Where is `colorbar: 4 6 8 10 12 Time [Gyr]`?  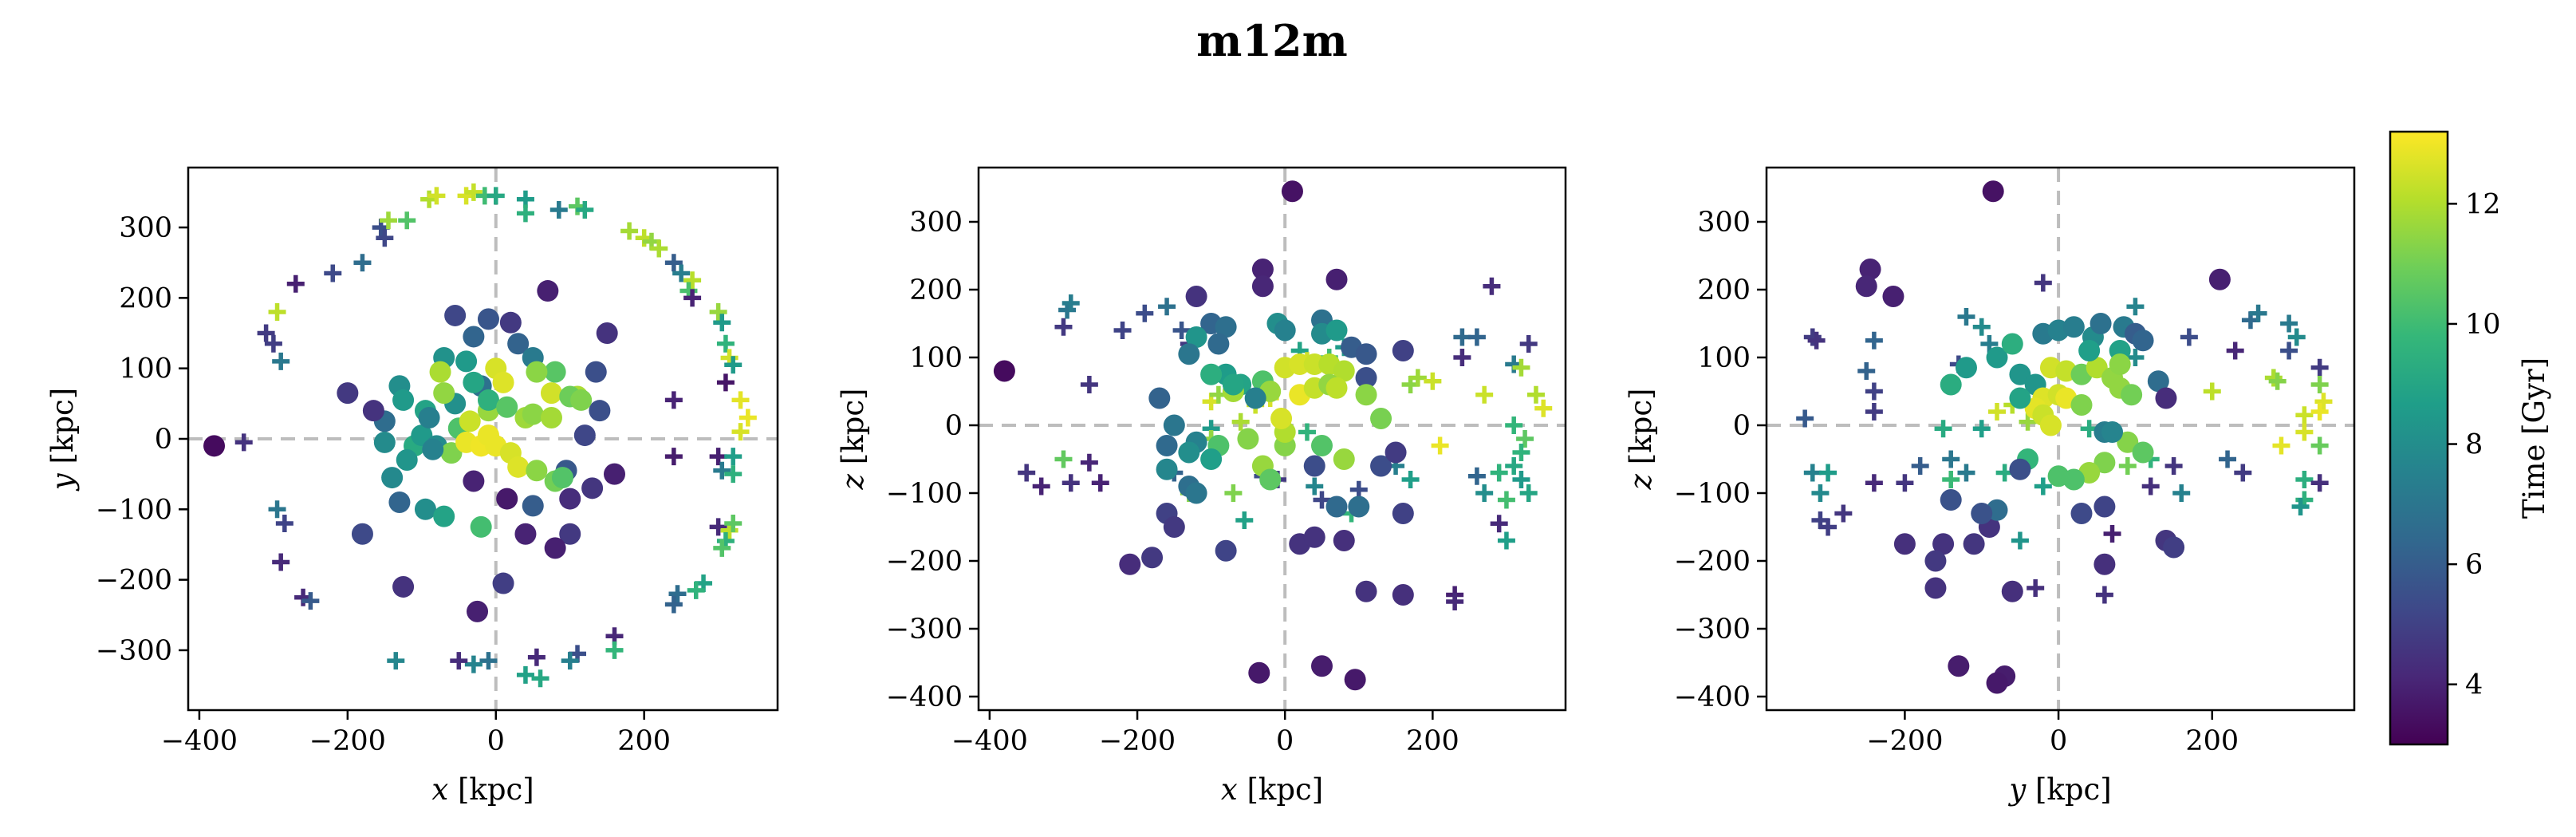
colorbar: 4 6 8 10 12 Time [Gyr] is located at coordinates (2470, 438).